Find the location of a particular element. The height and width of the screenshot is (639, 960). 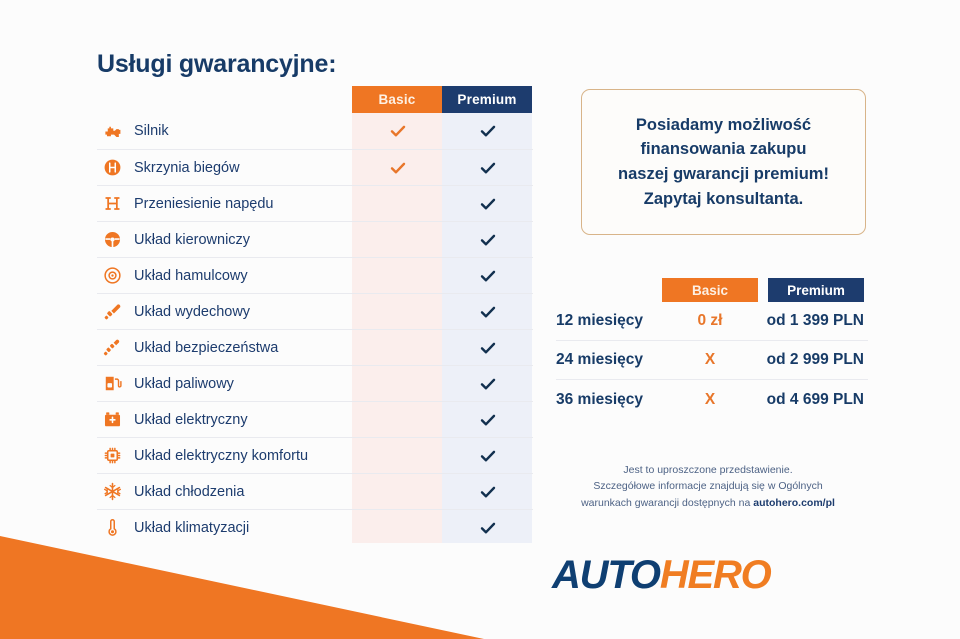

logo-part-hero: HERO is located at coordinates (715, 574).